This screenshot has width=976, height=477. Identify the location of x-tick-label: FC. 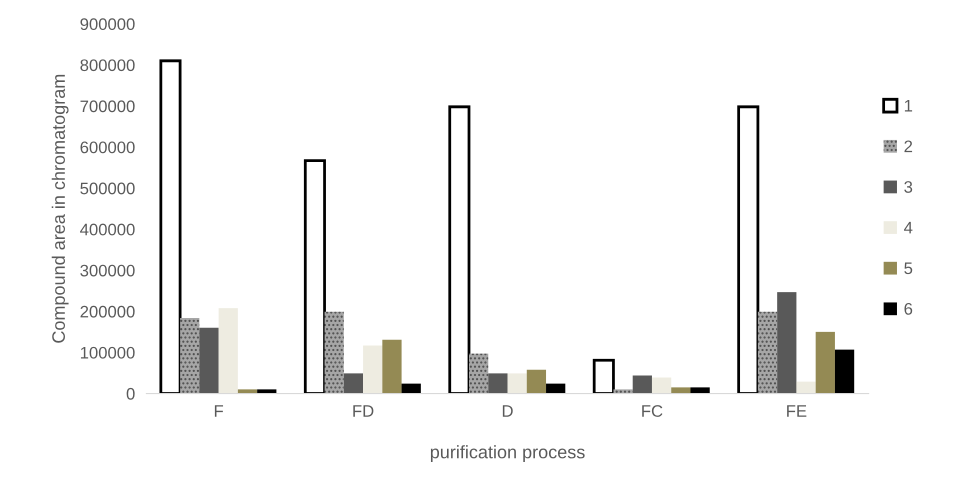
(652, 411).